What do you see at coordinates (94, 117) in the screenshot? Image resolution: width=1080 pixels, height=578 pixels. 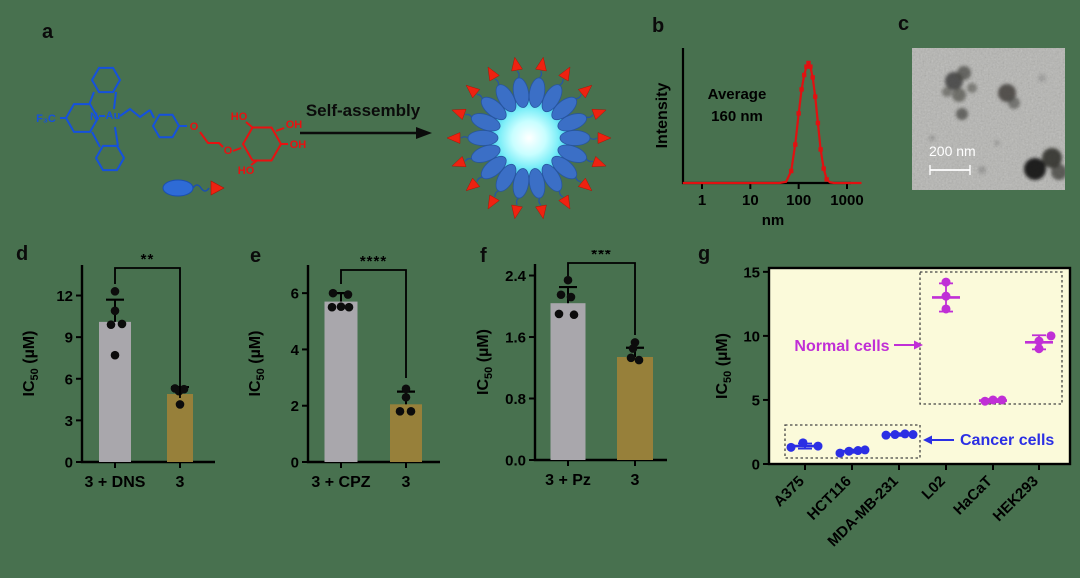 I see `n-atom-label: N` at bounding box center [94, 117].